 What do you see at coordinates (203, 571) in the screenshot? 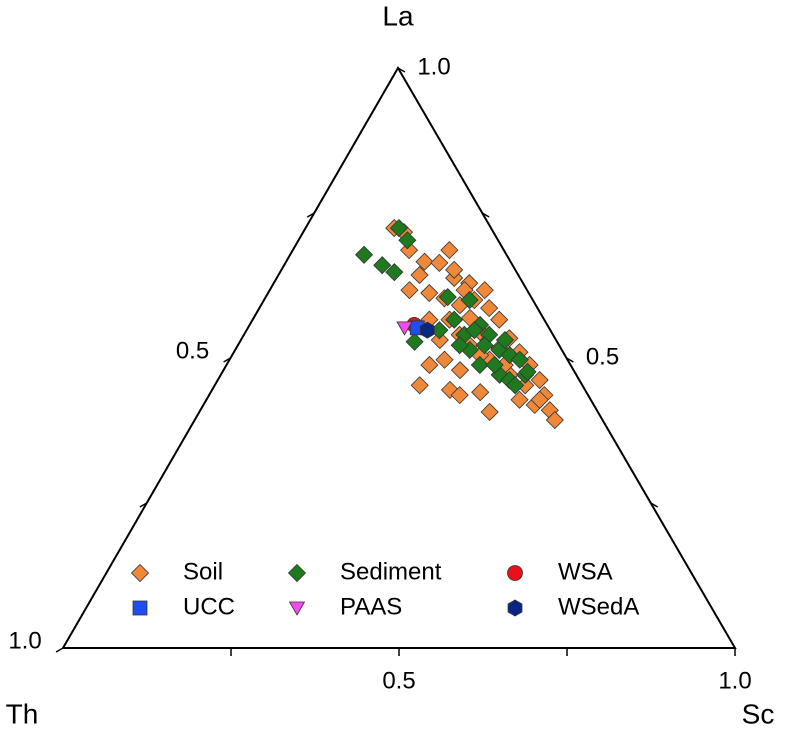
I see `legend-label: Soil` at bounding box center [203, 571].